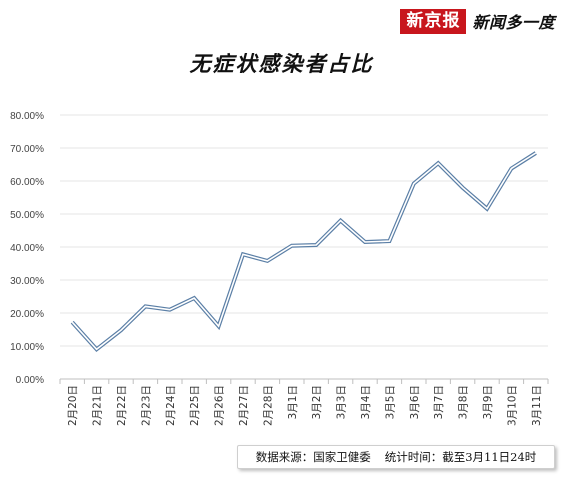 The height and width of the screenshot is (481, 563). What do you see at coordinates (27, 116) in the screenshot?
I see `y-tick-label: 80.00%` at bounding box center [27, 116].